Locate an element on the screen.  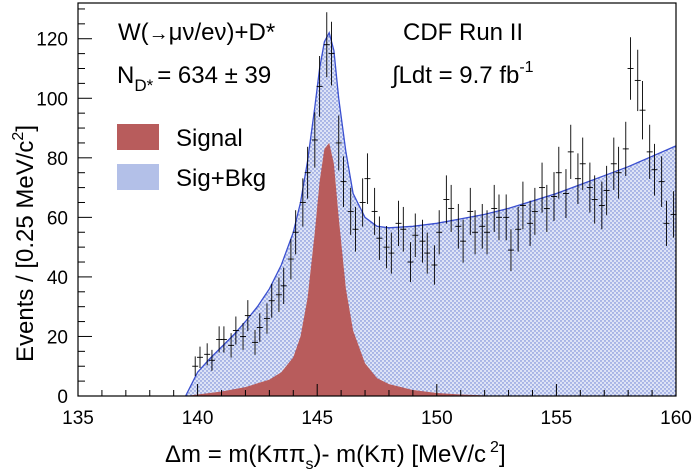
x-axis-title: Δm = m(Kππs)- m(Kπ) [MeV/c 2] is located at coordinates (335, 456).